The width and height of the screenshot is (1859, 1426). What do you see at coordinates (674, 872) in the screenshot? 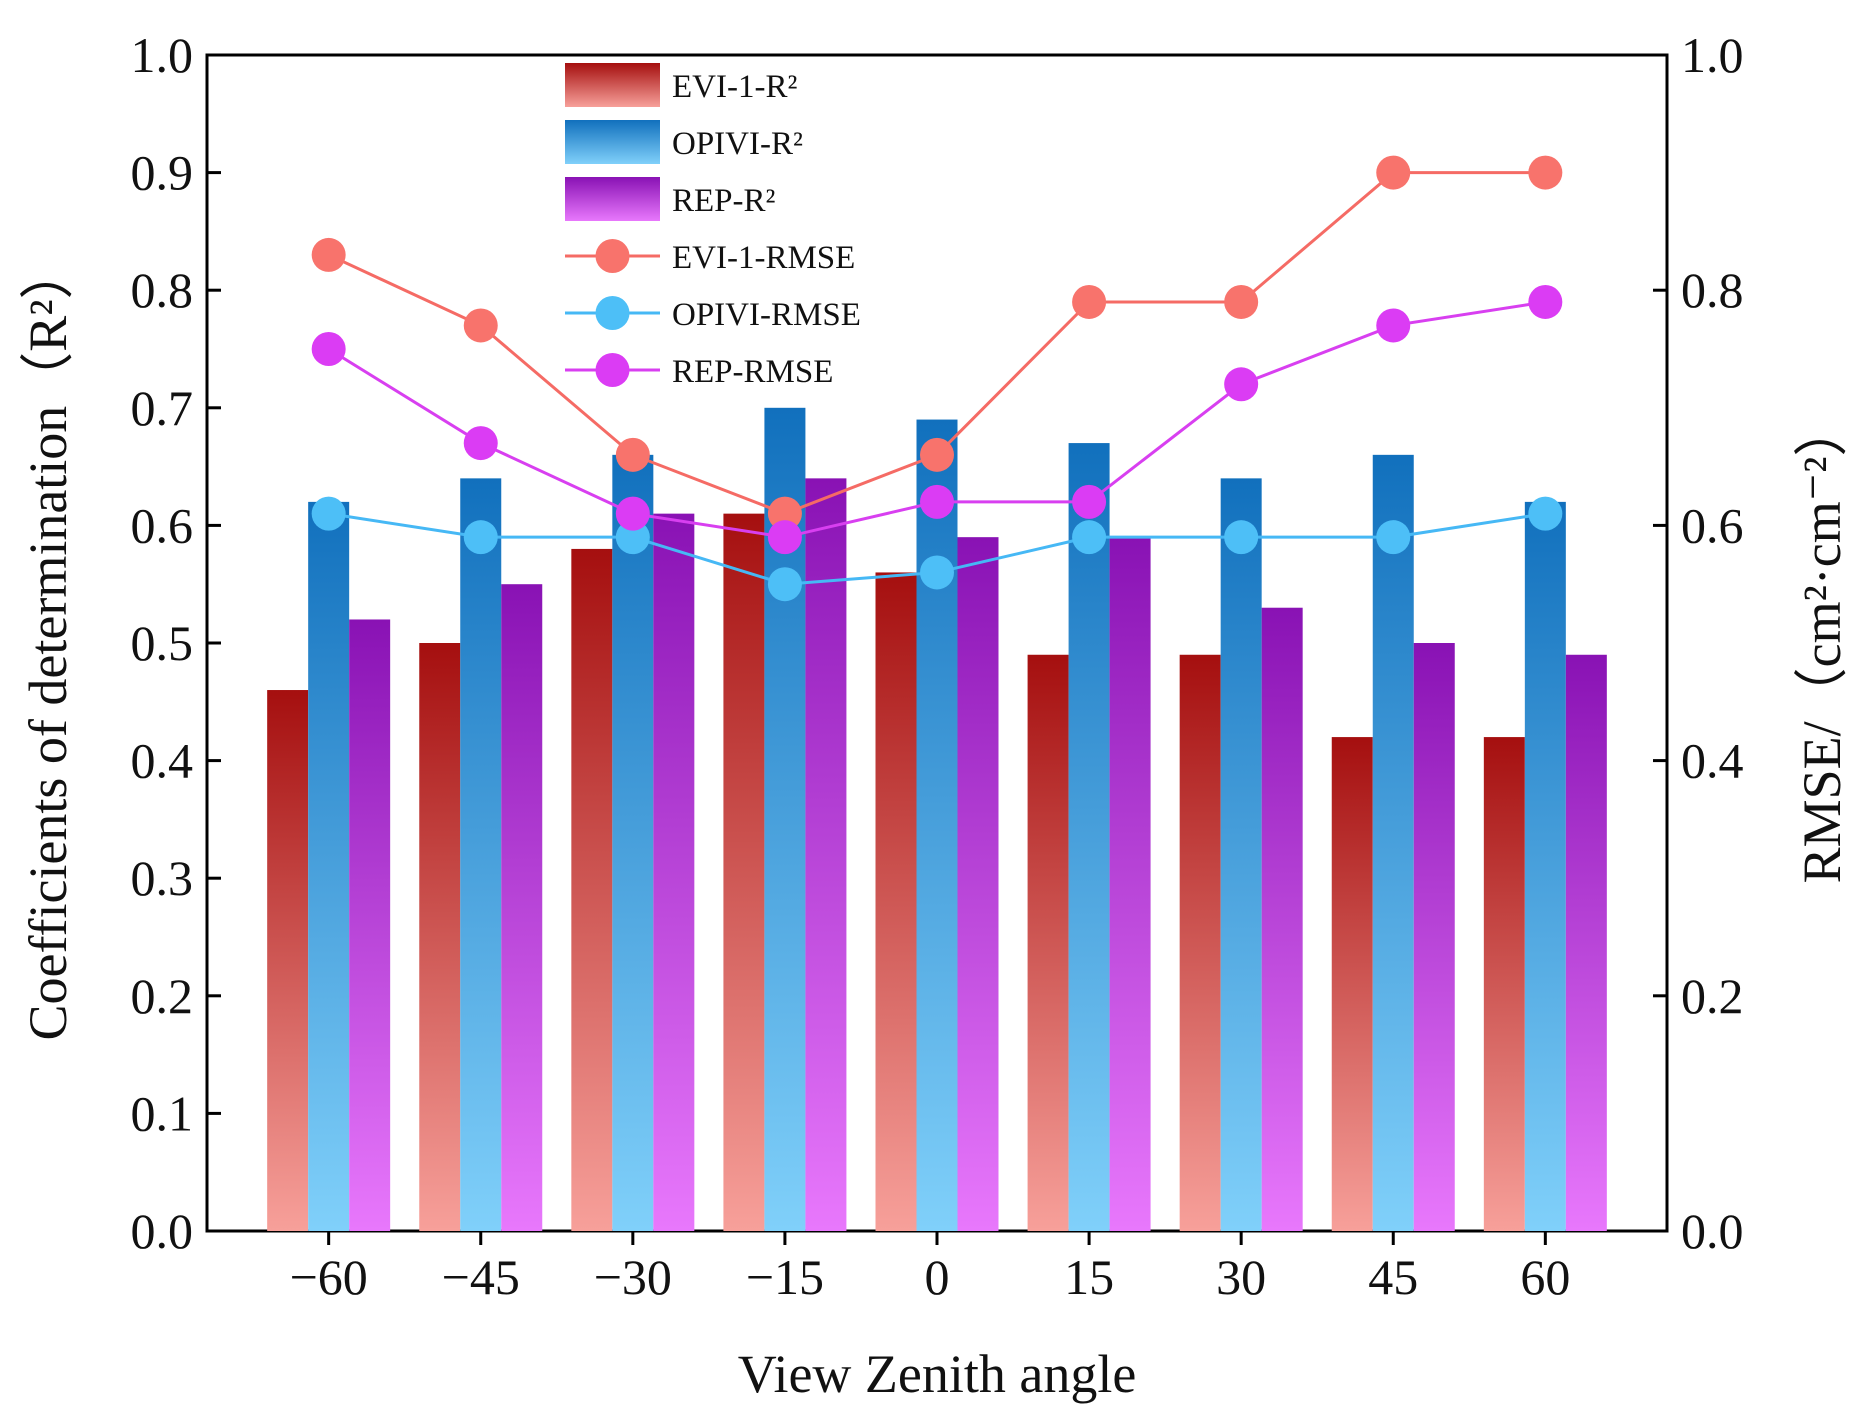
I see `bar-rep-r--2` at bounding box center [674, 872].